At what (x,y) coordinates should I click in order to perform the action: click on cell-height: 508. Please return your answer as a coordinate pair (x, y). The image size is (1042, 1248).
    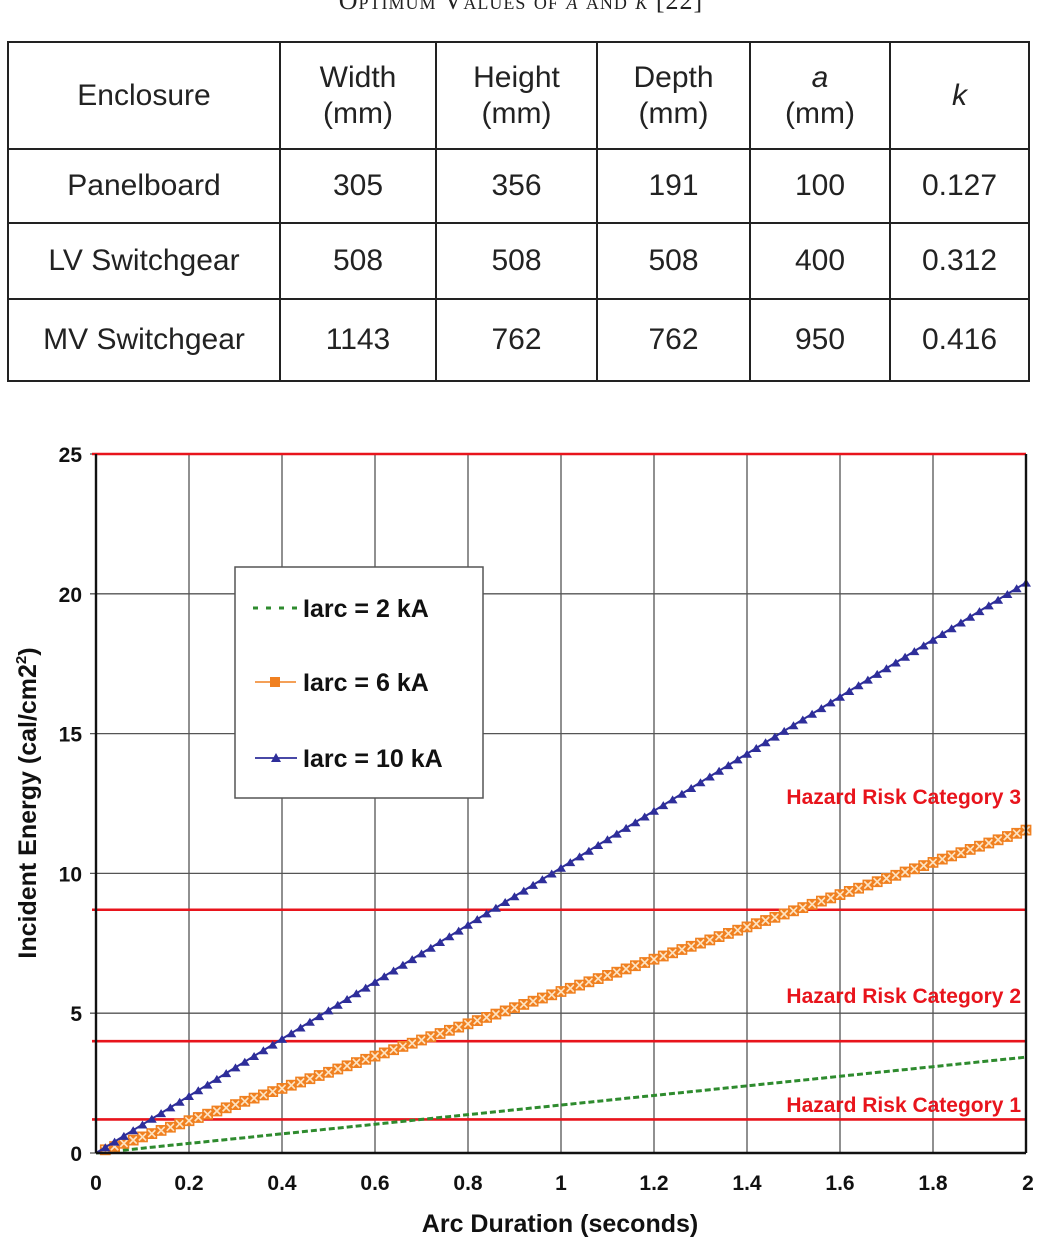
    Looking at the image, I should click on (516, 261).